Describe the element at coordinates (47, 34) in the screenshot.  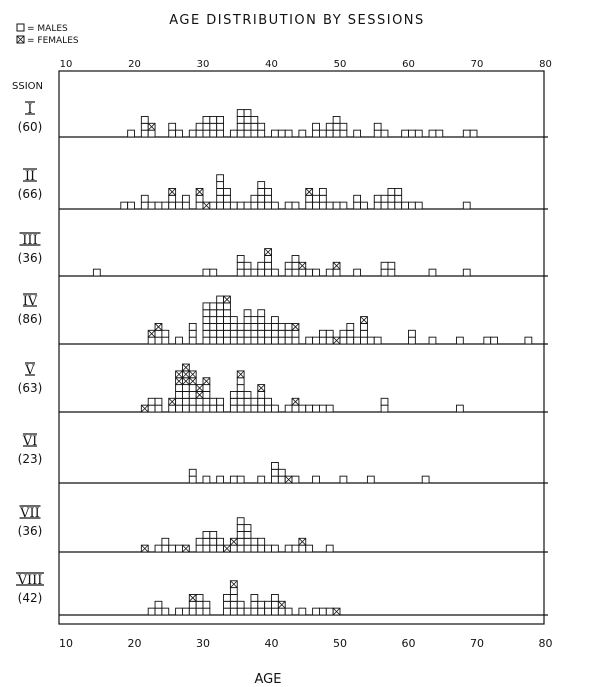
I see `legend: = MALES = FEMALES` at that location.